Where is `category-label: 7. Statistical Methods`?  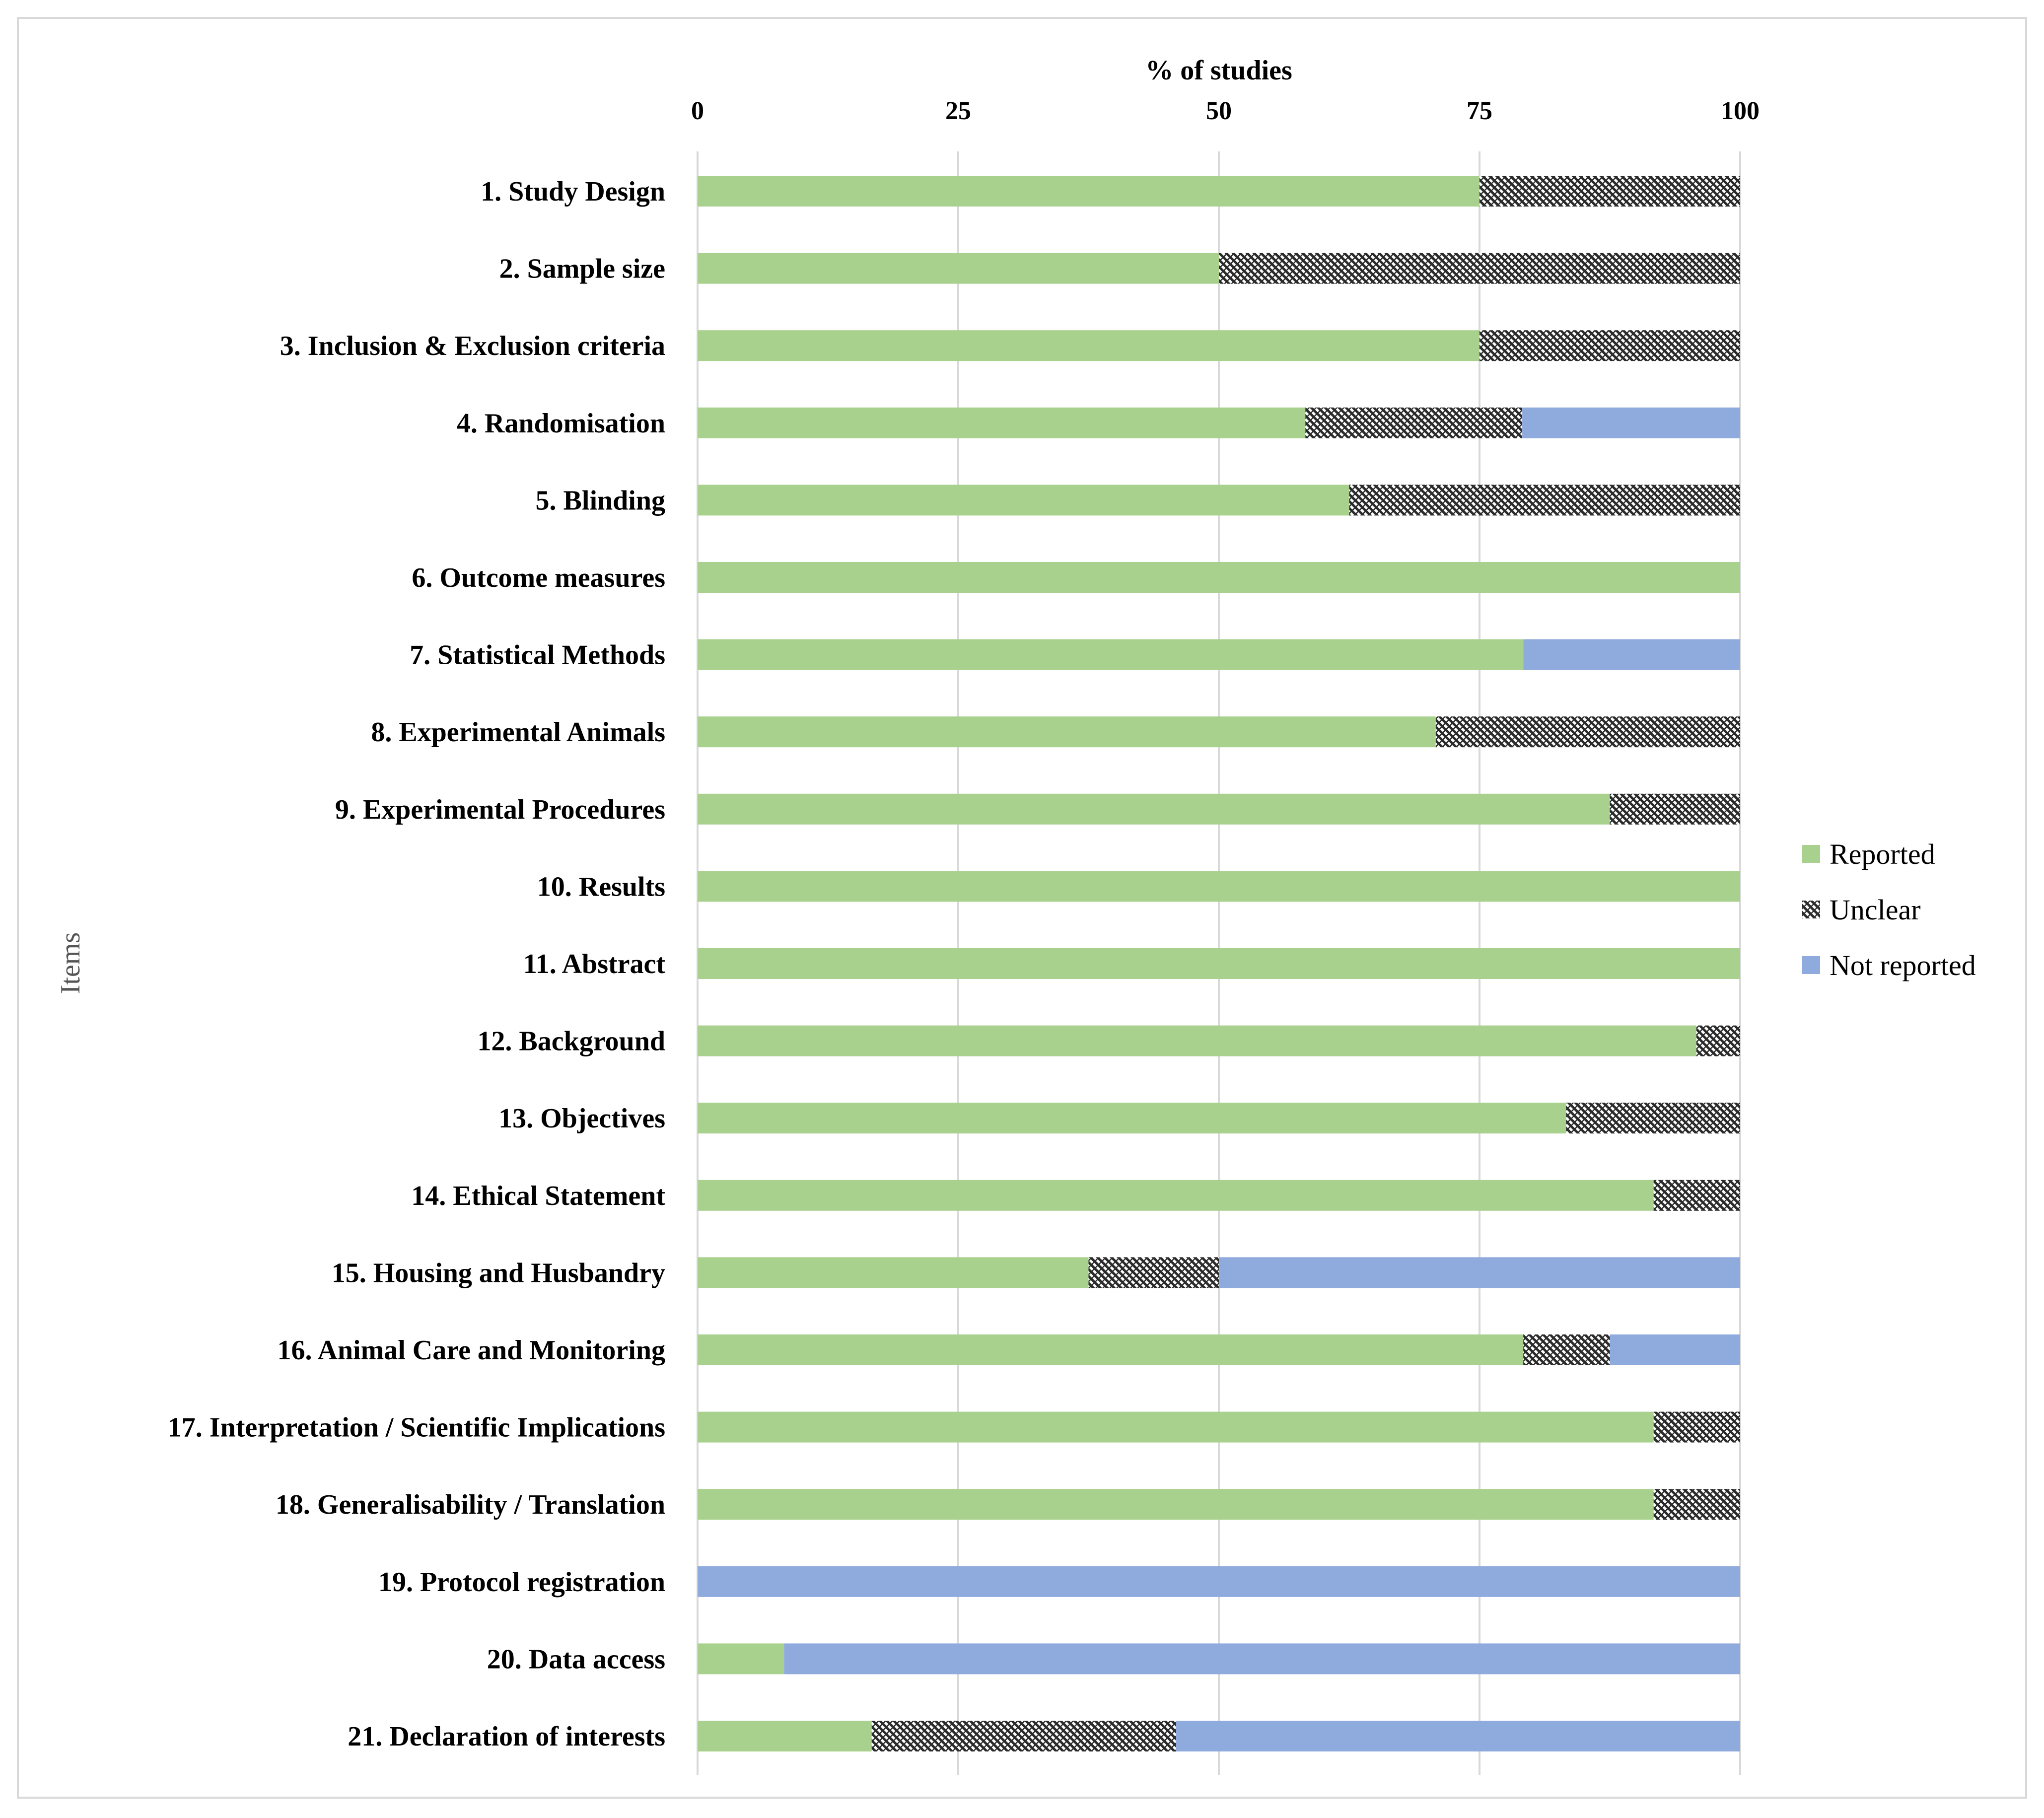
category-label: 7. Statistical Methods is located at coordinates (537, 655).